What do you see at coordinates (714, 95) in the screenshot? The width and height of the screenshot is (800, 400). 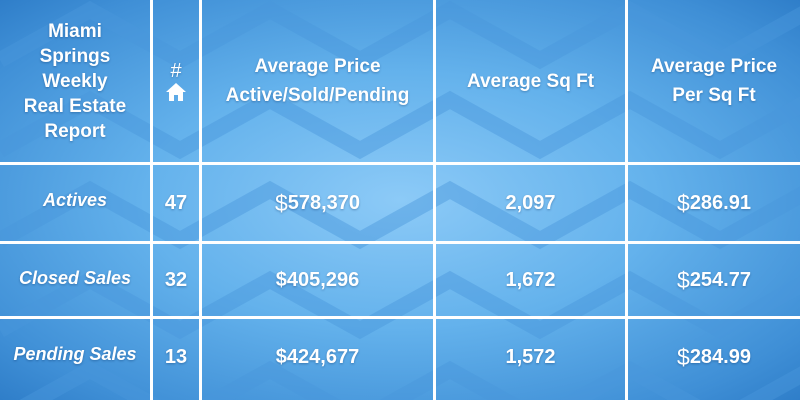 I see `header-price-per-sqft-line: Per Sq Ft` at bounding box center [714, 95].